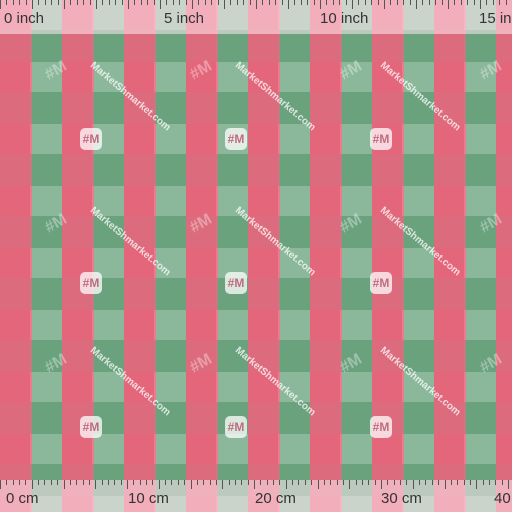 The image size is (512, 512). Describe the element at coordinates (184, 18) in the screenshot. I see `ruler-label: 5 inch` at that location.